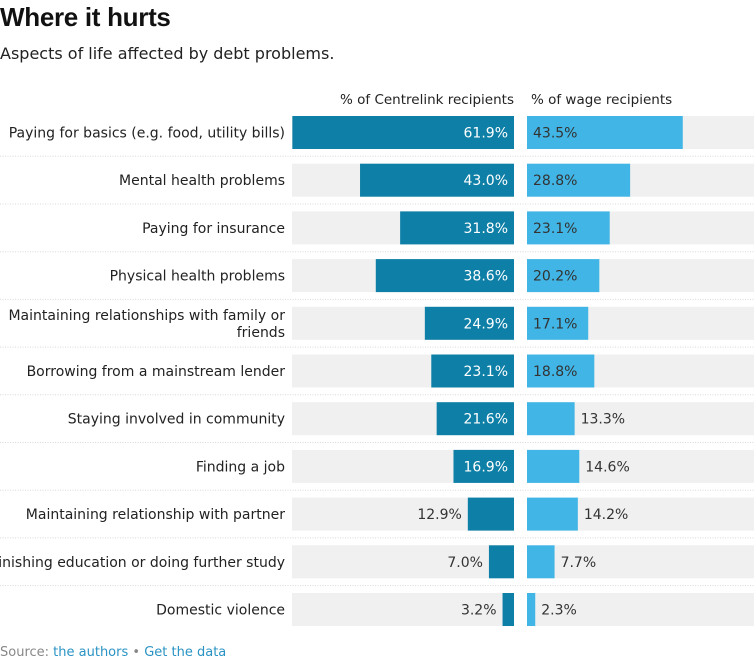  What do you see at coordinates (155, 515) in the screenshot?
I see `category-label: Maintaining relationship with partner` at bounding box center [155, 515].